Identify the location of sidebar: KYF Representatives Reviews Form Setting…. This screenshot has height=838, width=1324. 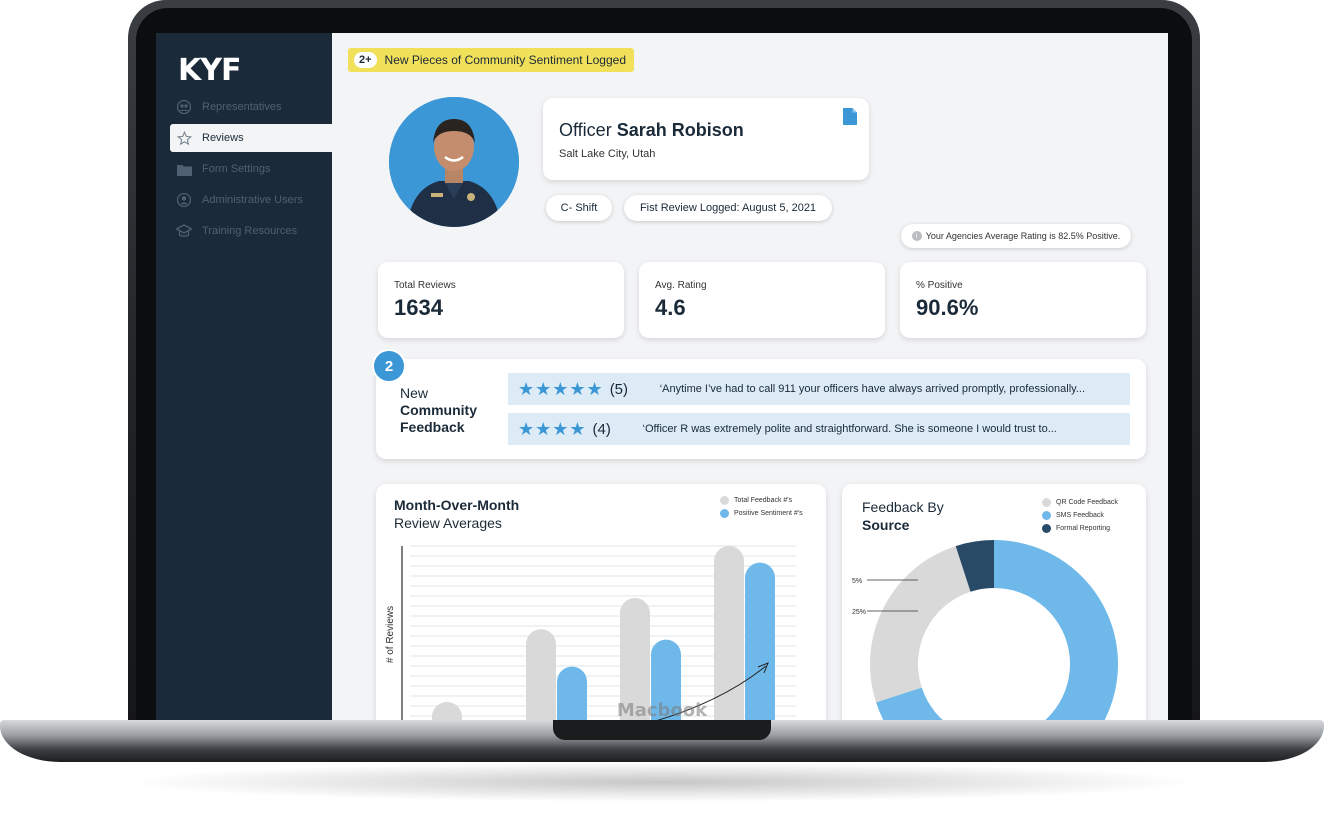
(244, 377).